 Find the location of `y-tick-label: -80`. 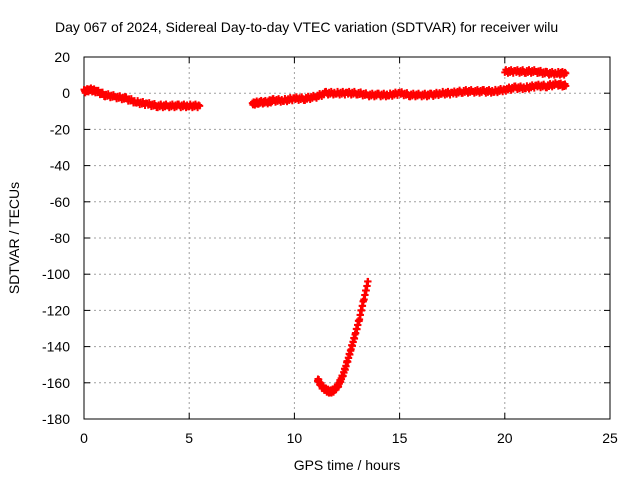

y-tick-label: -80 is located at coordinates (60, 238).